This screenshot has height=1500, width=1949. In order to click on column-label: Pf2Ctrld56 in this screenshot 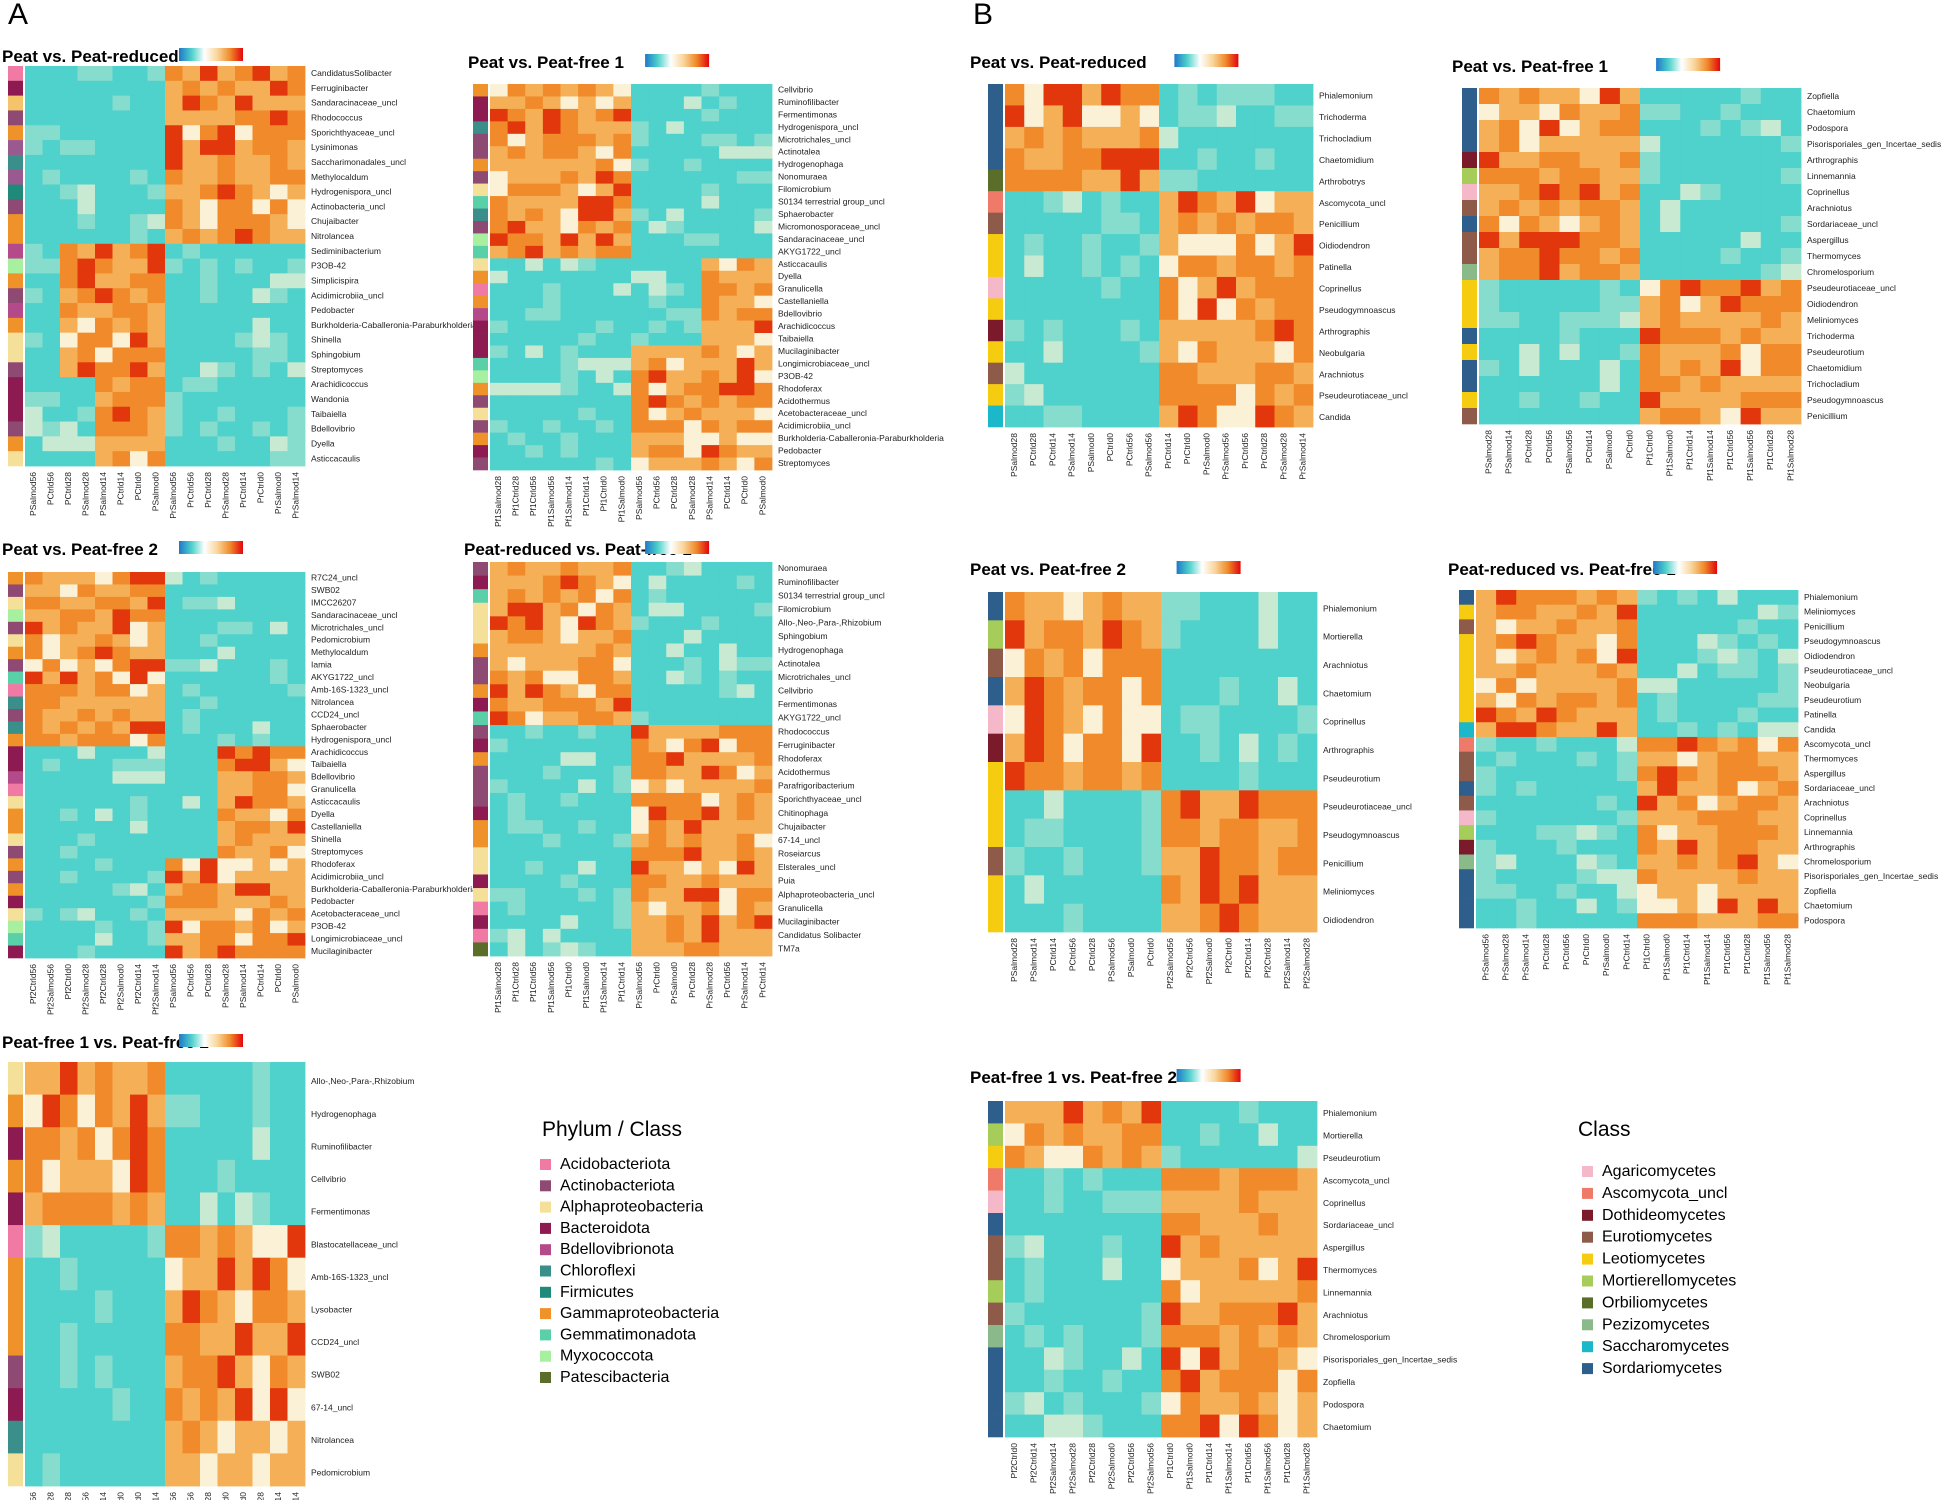, I will do `click(1131, 1463)`.